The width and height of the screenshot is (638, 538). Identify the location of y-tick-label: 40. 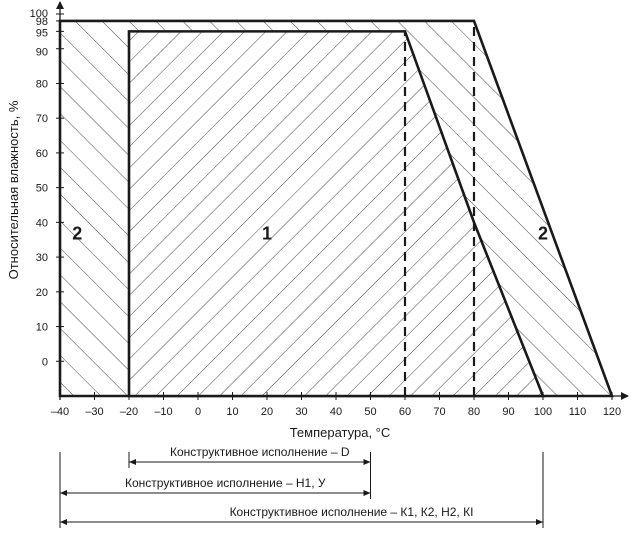
(42, 223).